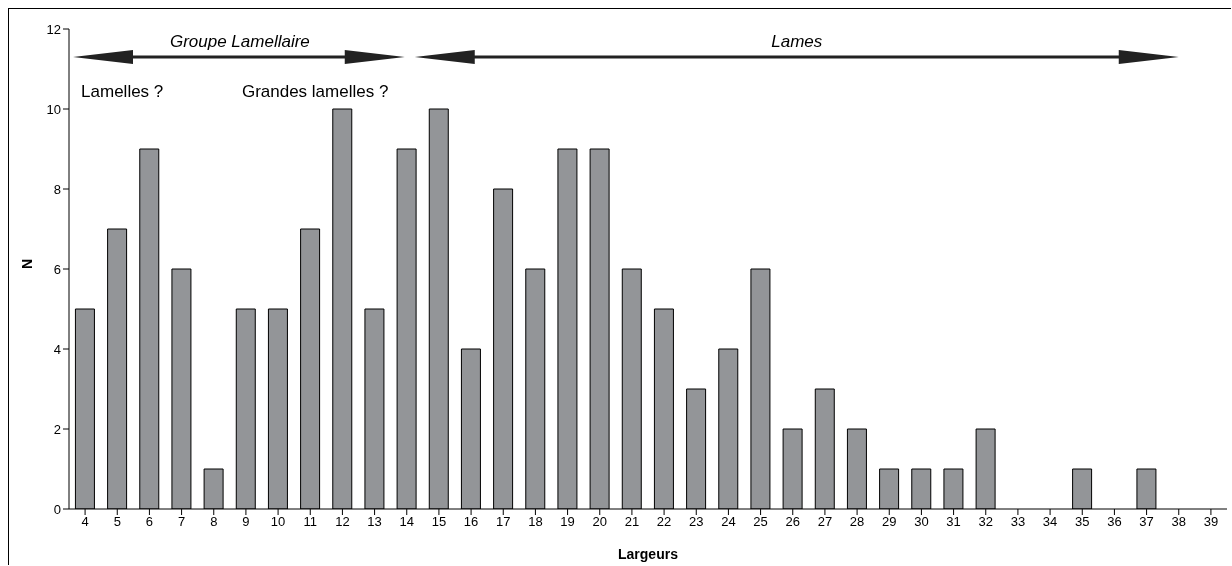  I want to click on x-tick-label: 13, so click(374, 522).